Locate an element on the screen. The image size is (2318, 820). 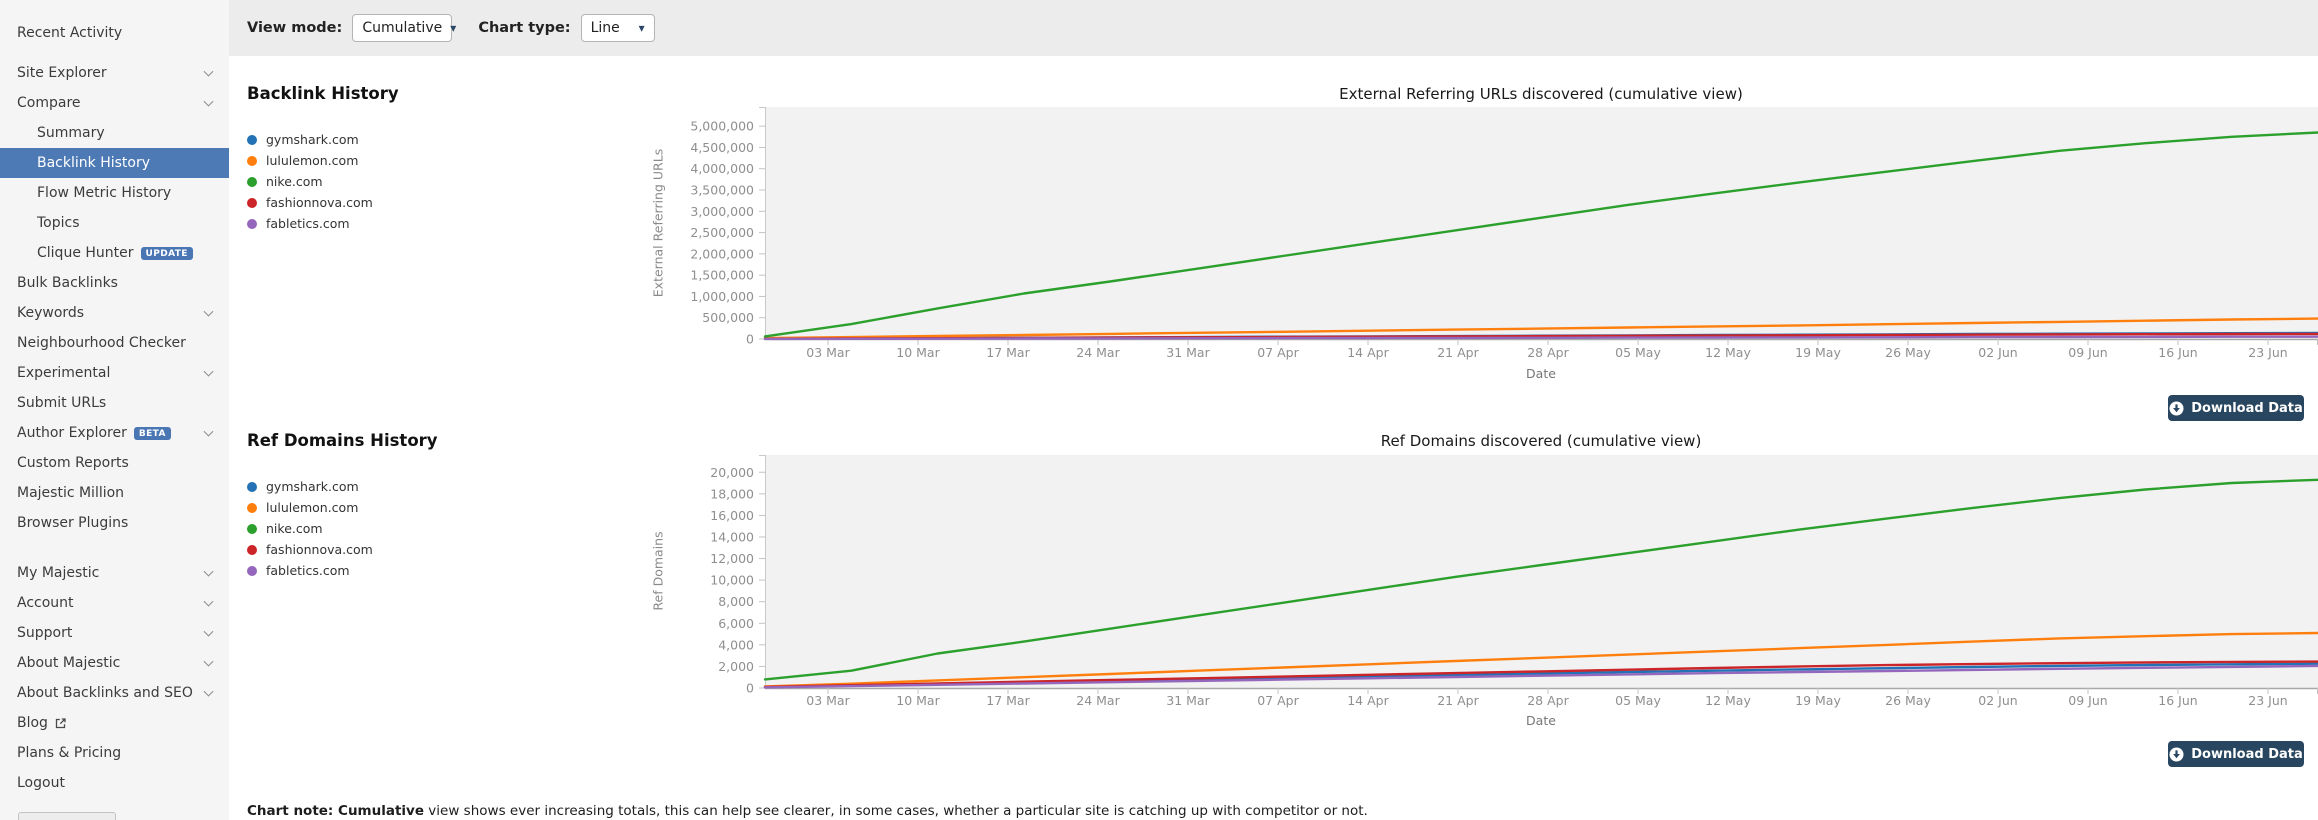
sidebar-item-browser-plugins: Browser Plugins is located at coordinates (114, 523).